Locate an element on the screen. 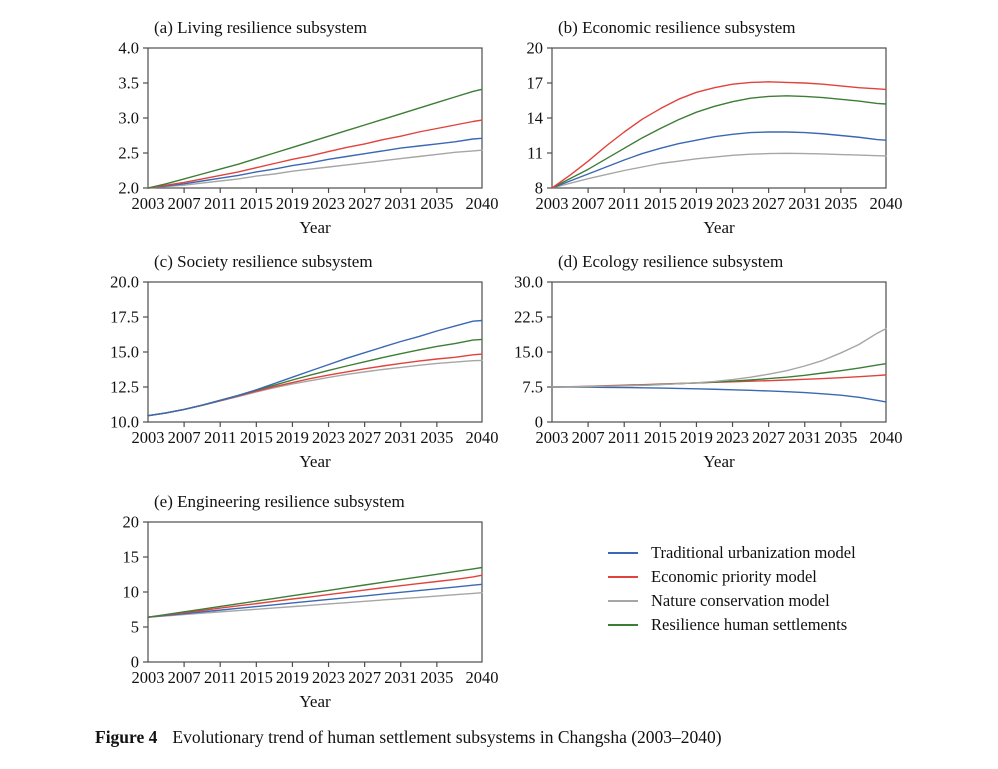 Image resolution: width=998 pixels, height=769 pixels. svg-text: 14 is located at coordinates (535, 118).